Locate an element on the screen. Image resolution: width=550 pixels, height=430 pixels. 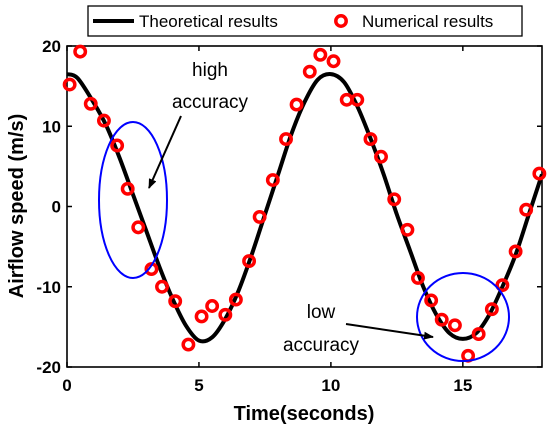
low-accuracy-ellipse is located at coordinates (463, 317).